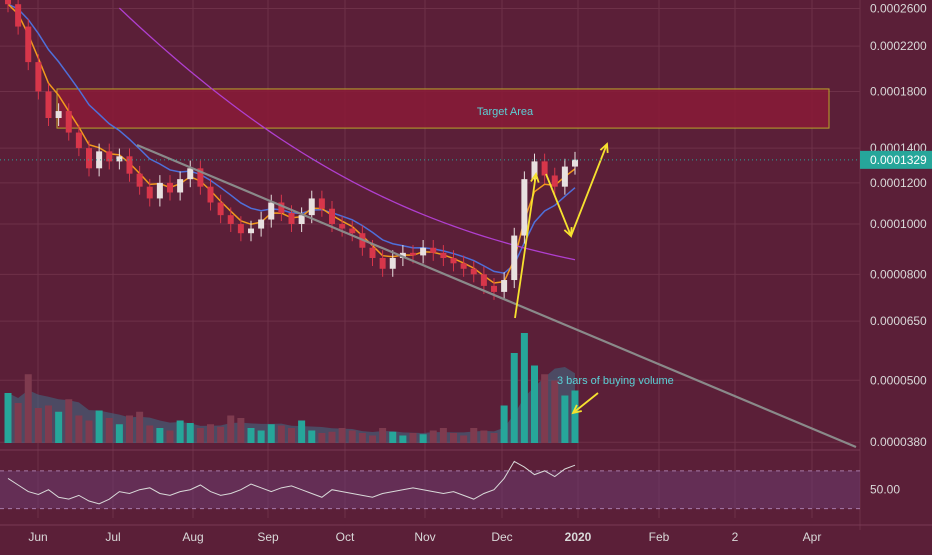  Describe the element at coordinates (561, 278) in the screenshot. I see `annotation-arrows` at that location.